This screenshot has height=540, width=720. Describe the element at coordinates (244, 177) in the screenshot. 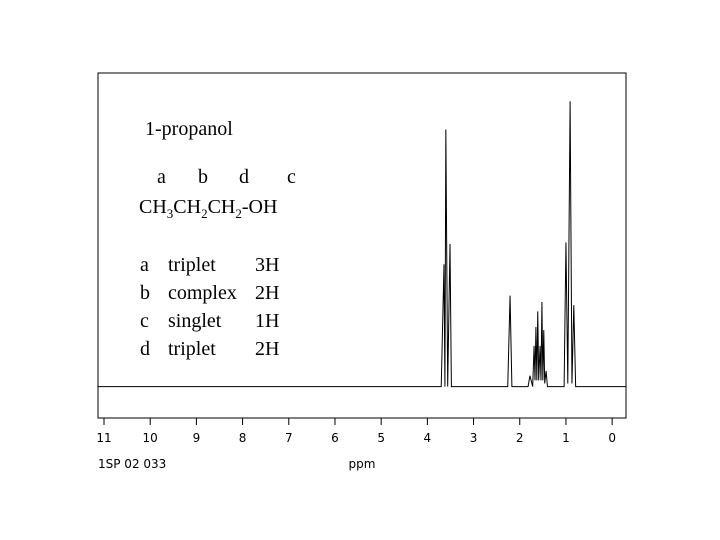

I see `group-label: d` at that location.